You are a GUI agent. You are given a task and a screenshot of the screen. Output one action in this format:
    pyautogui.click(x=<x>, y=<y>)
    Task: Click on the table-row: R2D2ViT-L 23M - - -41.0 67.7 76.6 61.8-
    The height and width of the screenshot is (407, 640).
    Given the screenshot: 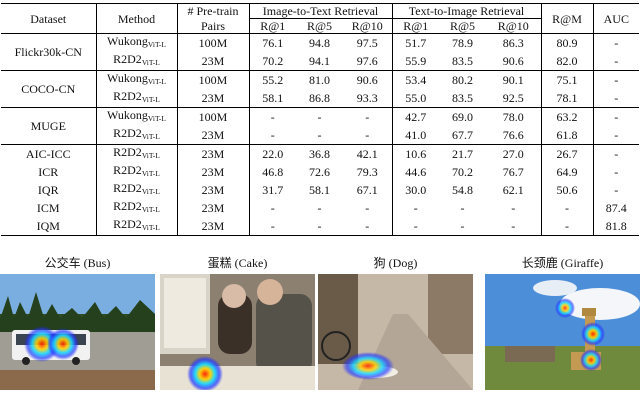 What is the action you would take?
    pyautogui.click(x=320, y=135)
    